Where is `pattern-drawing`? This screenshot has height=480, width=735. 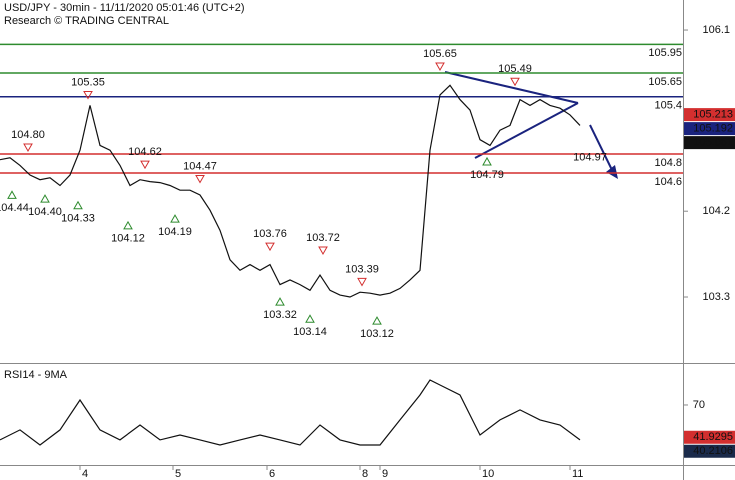
pattern-drawing is located at coordinates (531, 125).